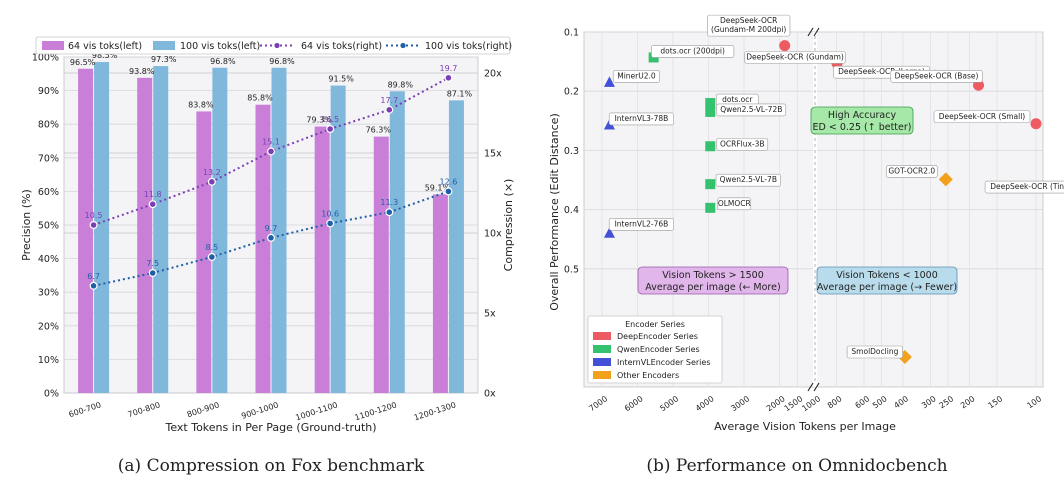 The width and height of the screenshot is (1064, 478). Describe the element at coordinates (748, 20) in the screenshot. I see `point-label-text-deepseek-ocr-gundam-m-200dpi-0: DeepSeek-OCR` at that location.